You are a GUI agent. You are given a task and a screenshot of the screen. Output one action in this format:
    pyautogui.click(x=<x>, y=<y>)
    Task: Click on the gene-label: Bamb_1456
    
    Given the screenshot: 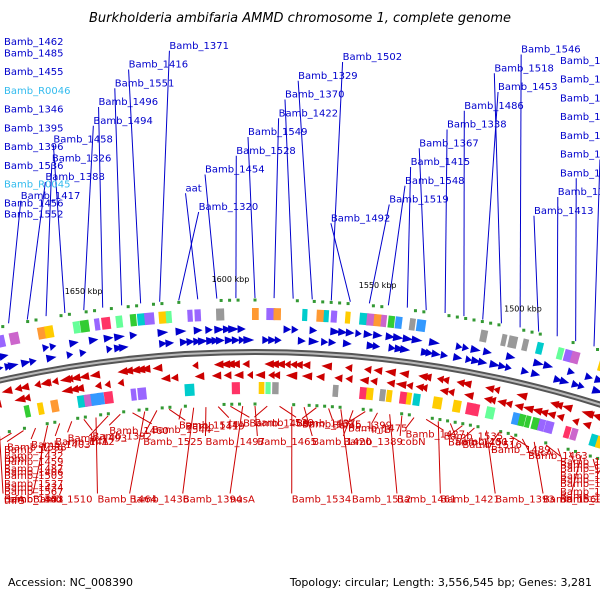 What is the action you would take?
    pyautogui.click(x=34, y=203)
    